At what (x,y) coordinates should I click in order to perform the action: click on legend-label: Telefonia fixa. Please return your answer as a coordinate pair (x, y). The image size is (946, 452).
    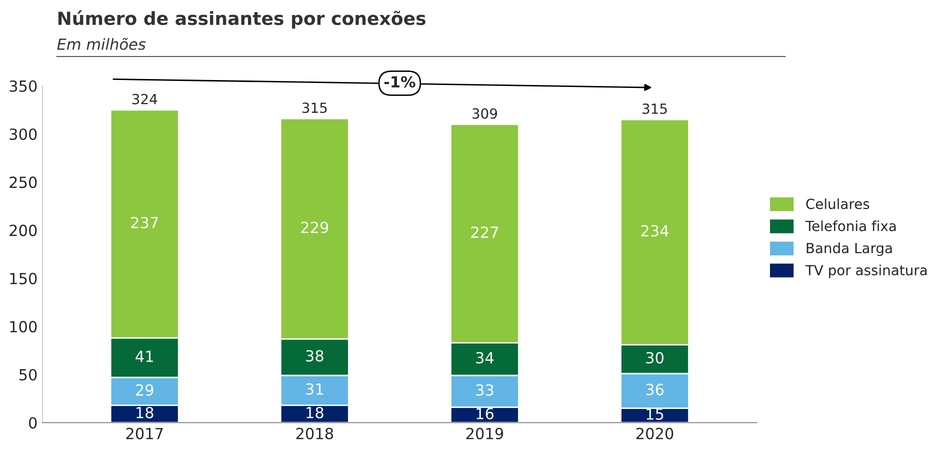
    Looking at the image, I should click on (850, 226).